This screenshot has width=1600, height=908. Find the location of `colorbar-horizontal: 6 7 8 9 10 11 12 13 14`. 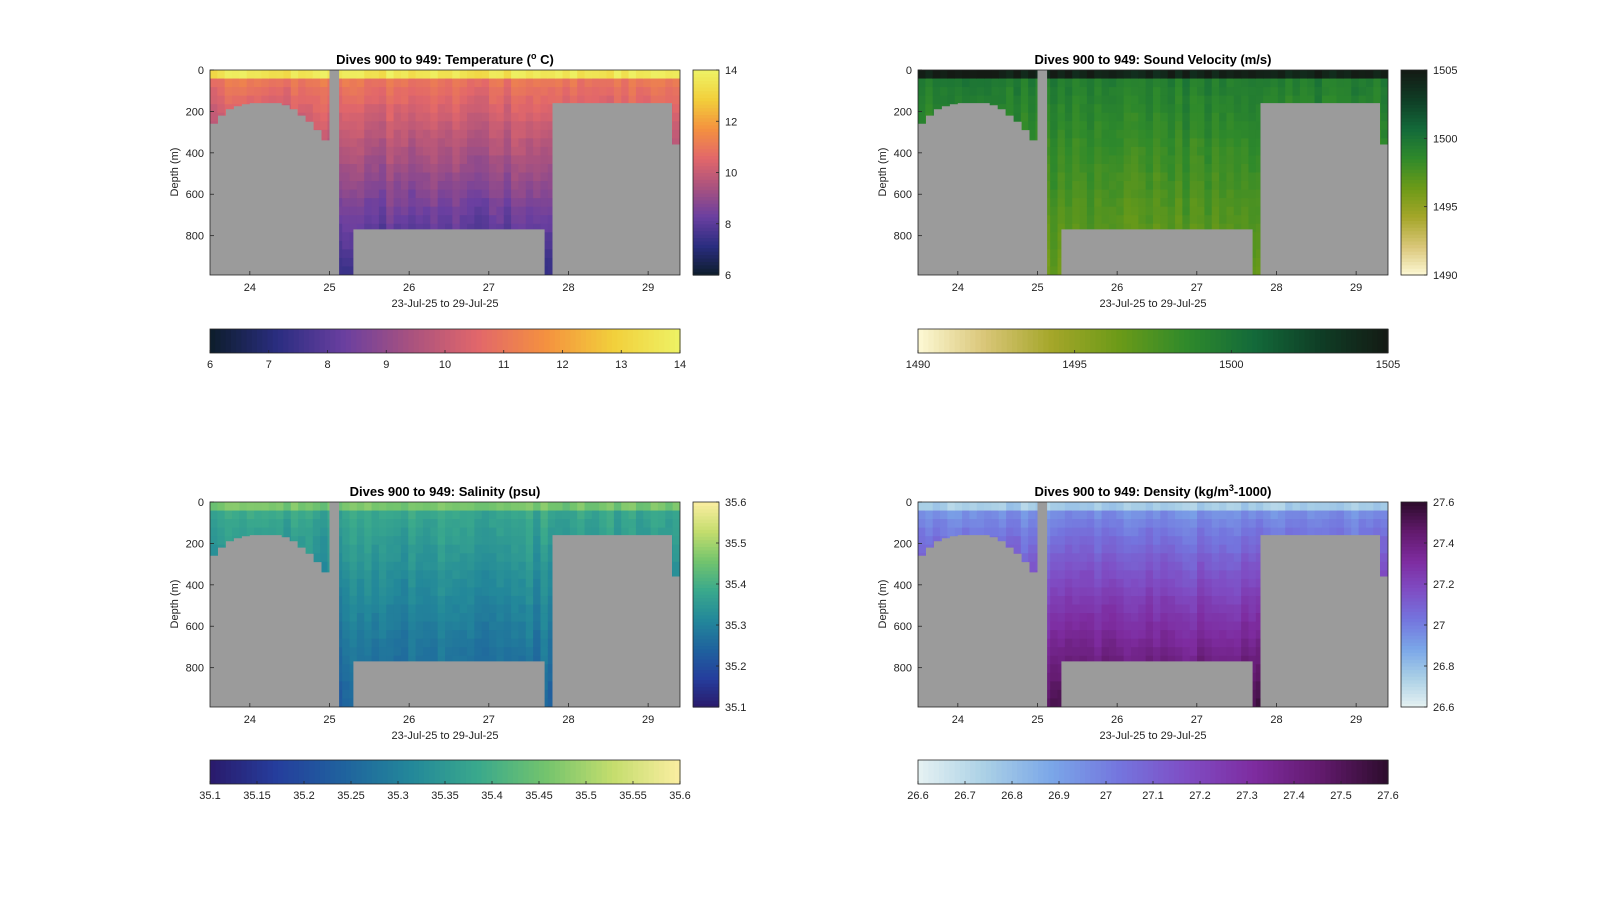

colorbar-horizontal: 6 7 8 9 10 11 12 13 14 is located at coordinates (446, 349).